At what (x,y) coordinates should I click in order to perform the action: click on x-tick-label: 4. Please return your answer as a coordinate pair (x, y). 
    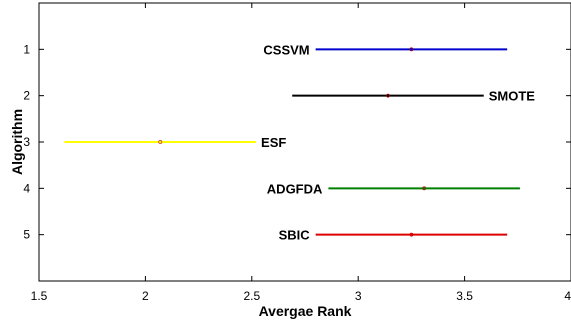
    Looking at the image, I should click on (567, 296).